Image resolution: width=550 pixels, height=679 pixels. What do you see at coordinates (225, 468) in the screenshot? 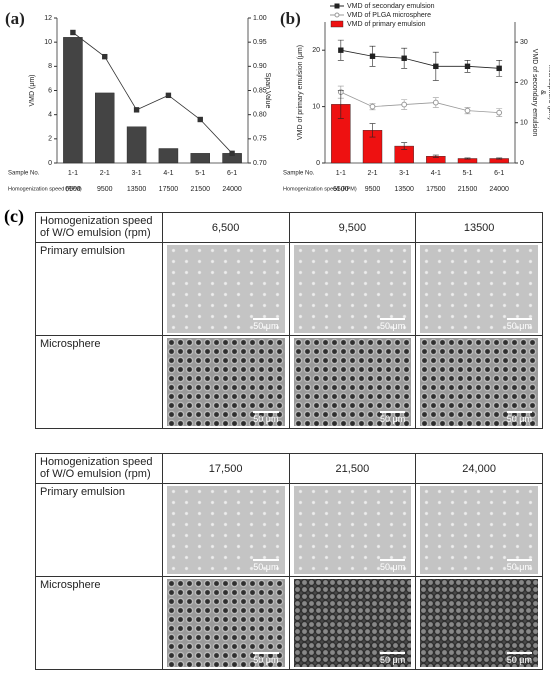
I see `header-cell: 17,500` at bounding box center [225, 468].